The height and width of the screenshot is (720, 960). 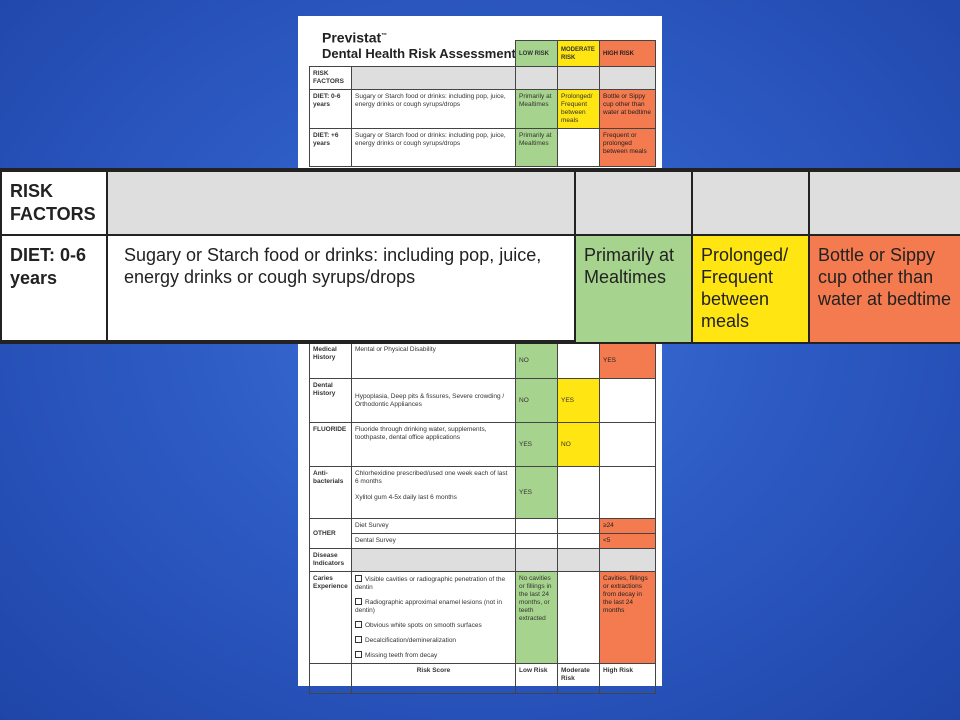 I want to click on diet-0-6-factor-large: DIET: 0-6 years, so click(x=54, y=289).